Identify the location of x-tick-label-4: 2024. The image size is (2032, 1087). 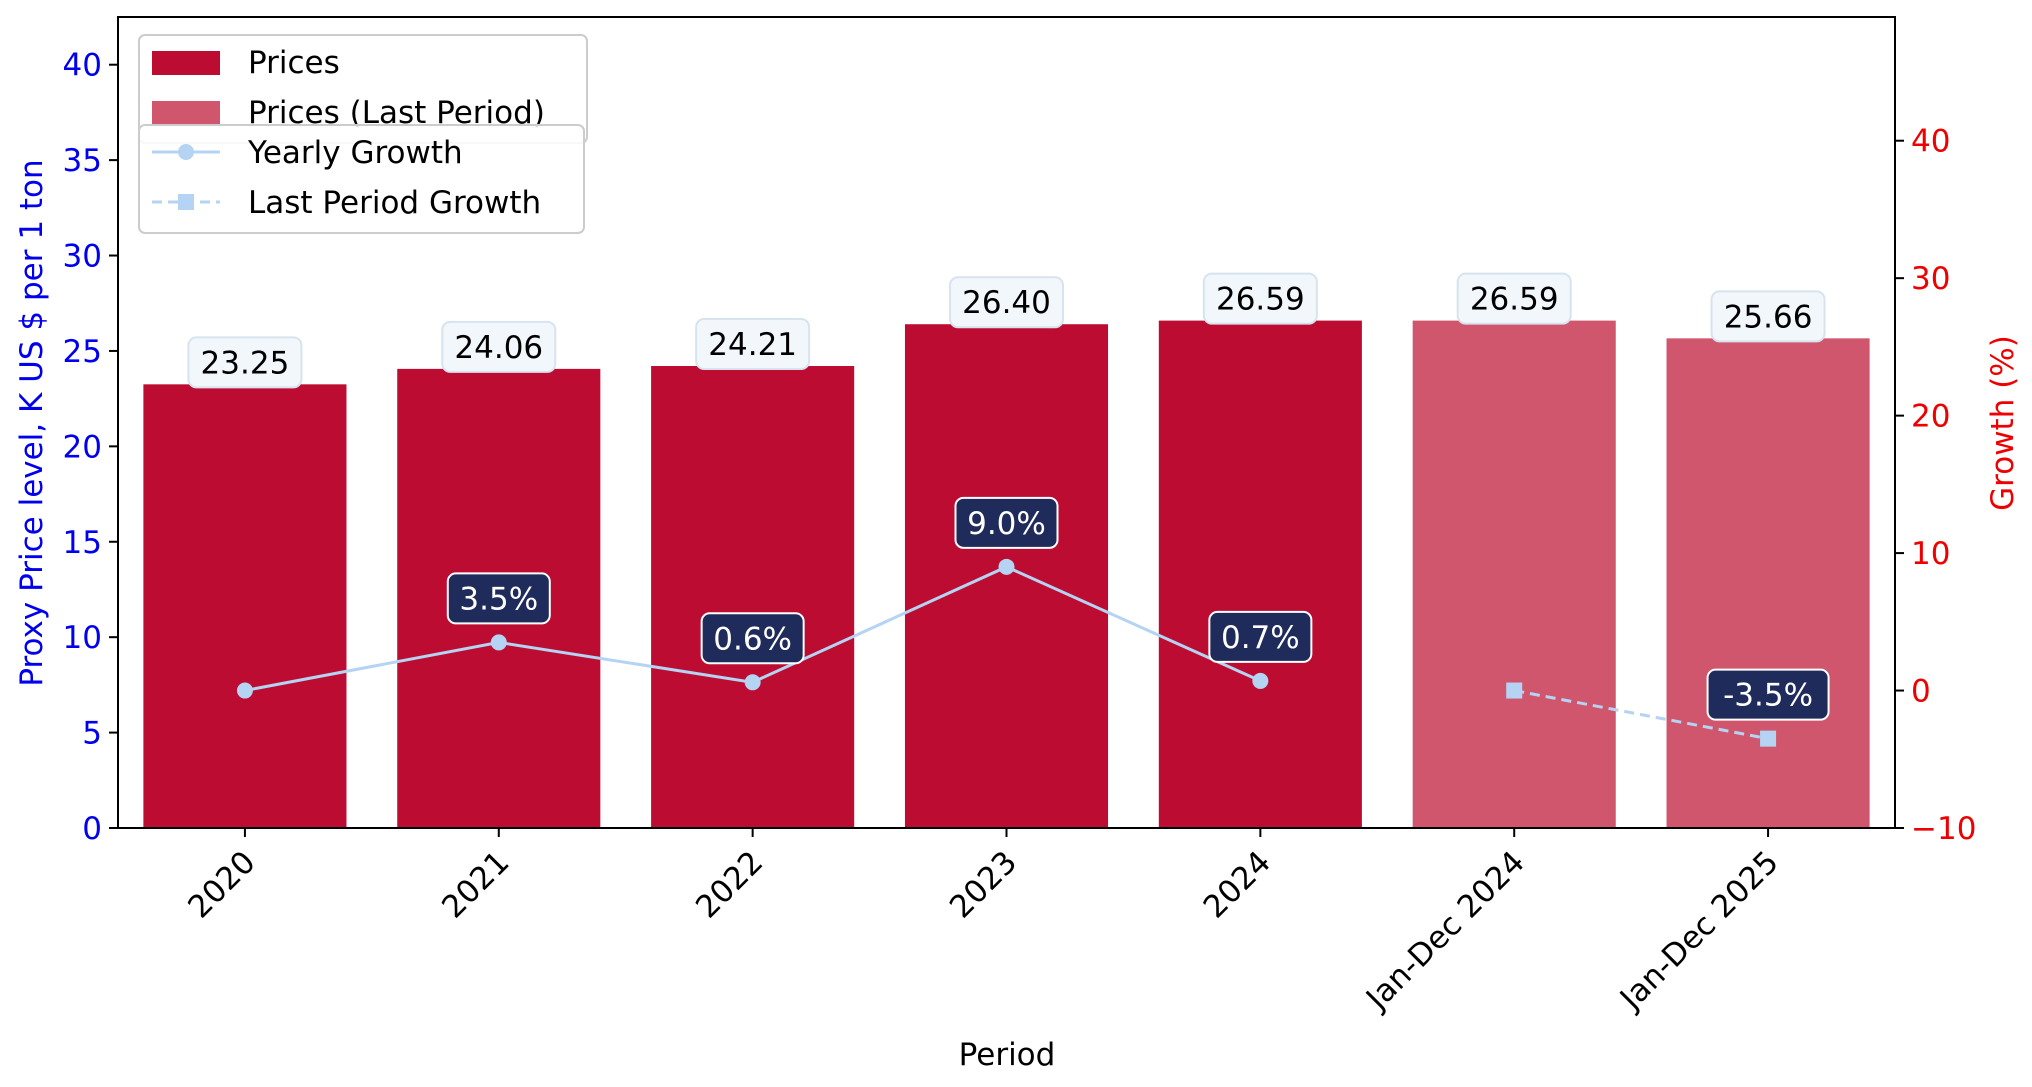
(1237, 884).